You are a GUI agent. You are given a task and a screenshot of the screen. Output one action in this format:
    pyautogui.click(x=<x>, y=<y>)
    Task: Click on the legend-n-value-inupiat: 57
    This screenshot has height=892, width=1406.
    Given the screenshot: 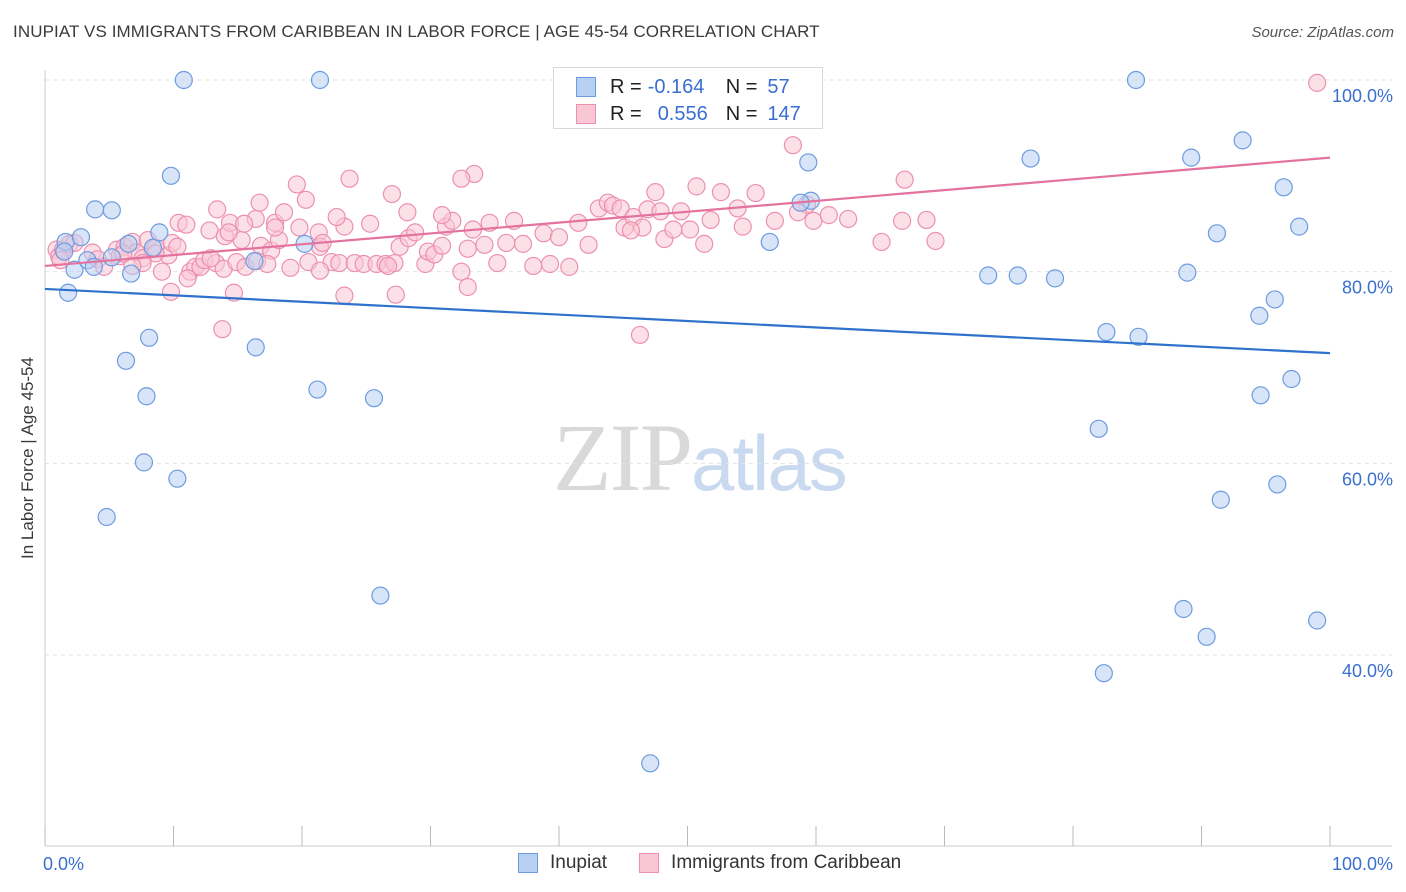 What is the action you would take?
    pyautogui.click(x=778, y=86)
    